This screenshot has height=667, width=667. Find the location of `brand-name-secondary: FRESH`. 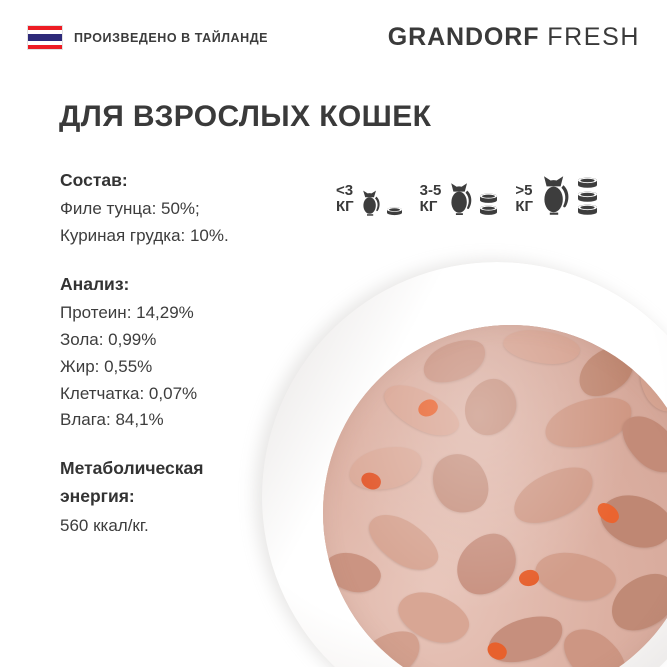

brand-name-secondary: FRESH is located at coordinates (593, 37).